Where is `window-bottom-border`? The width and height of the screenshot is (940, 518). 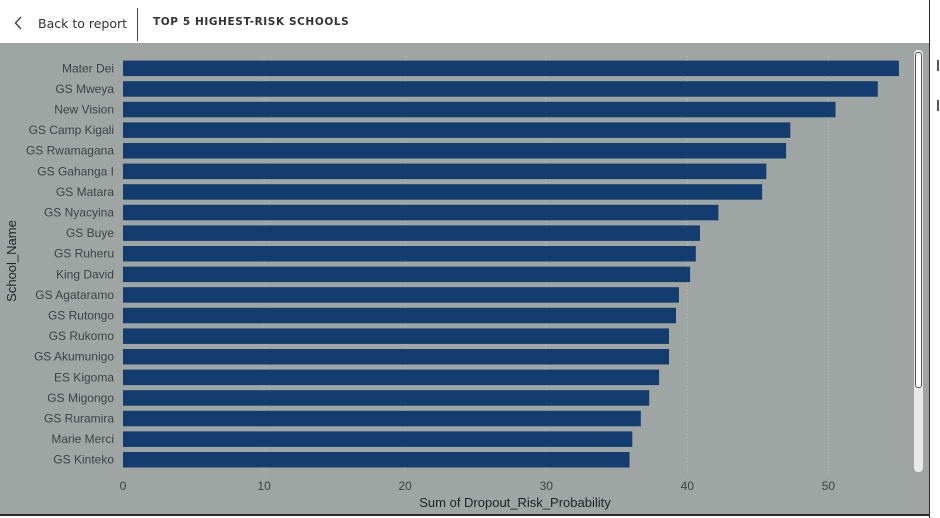 window-bottom-border is located at coordinates (464, 515).